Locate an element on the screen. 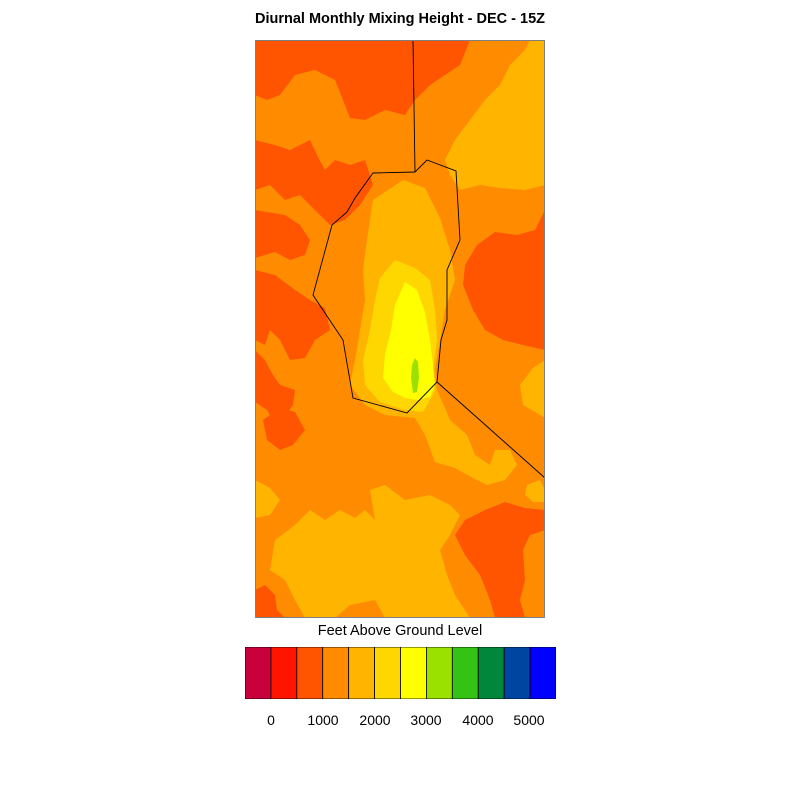 This screenshot has width=800, height=800. contour-orange-bottom-left is located at coordinates (267, 499).